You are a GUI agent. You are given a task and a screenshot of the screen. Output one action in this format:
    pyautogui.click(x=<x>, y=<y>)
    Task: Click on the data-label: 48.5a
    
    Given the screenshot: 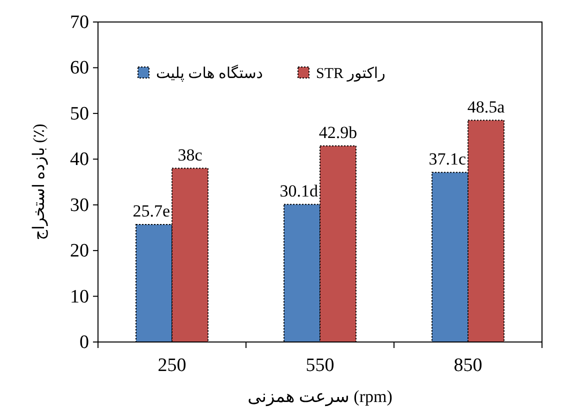 What is the action you would take?
    pyautogui.click(x=486, y=106)
    